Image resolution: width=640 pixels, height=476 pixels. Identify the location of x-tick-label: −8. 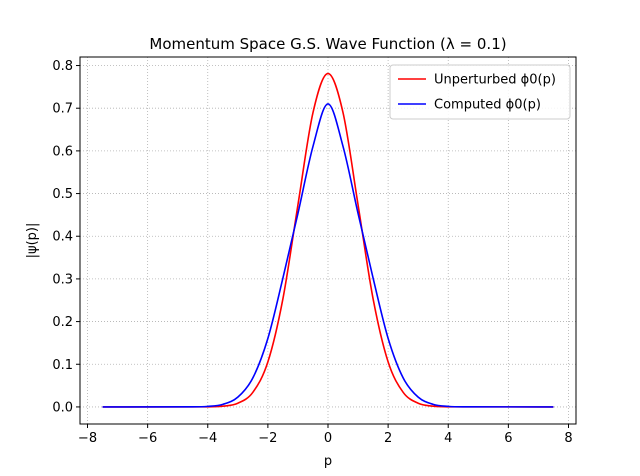
(87, 438).